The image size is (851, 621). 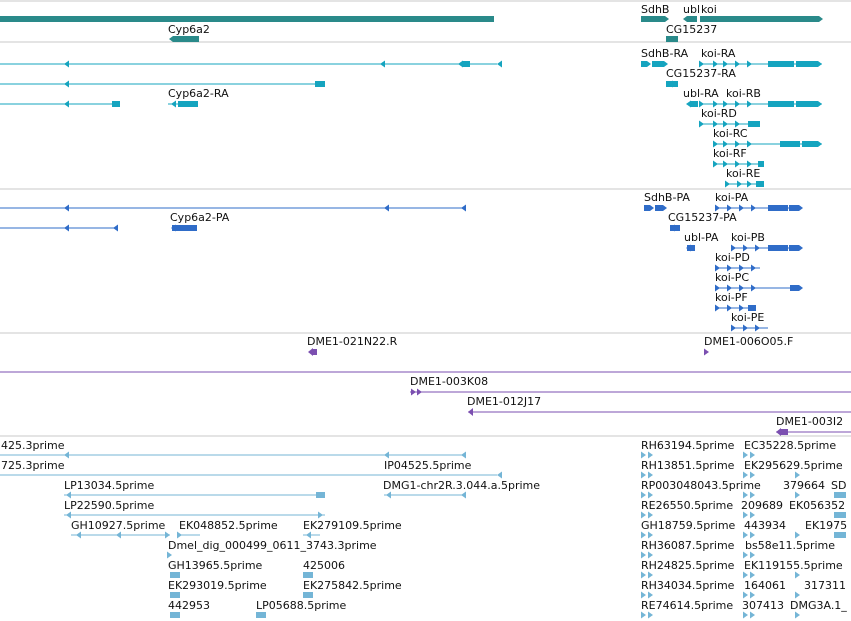 I want to click on bac-label-012j17: DME1-012J17, so click(x=504, y=401).